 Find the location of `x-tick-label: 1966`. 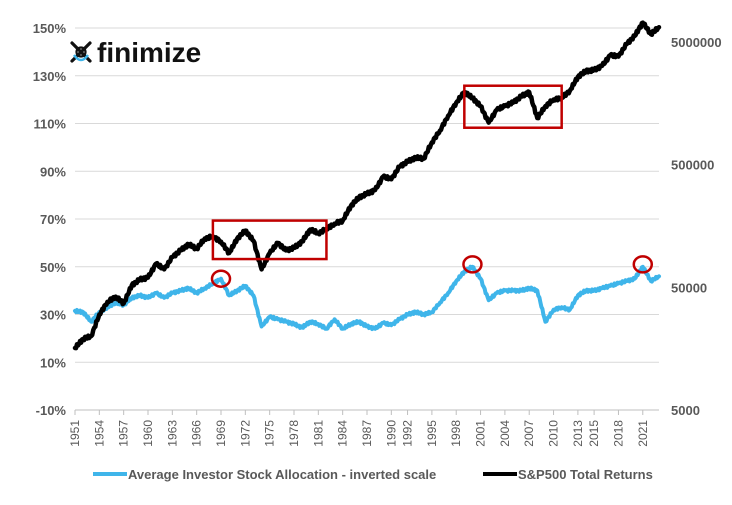

x-tick-label: 1966 is located at coordinates (197, 433).